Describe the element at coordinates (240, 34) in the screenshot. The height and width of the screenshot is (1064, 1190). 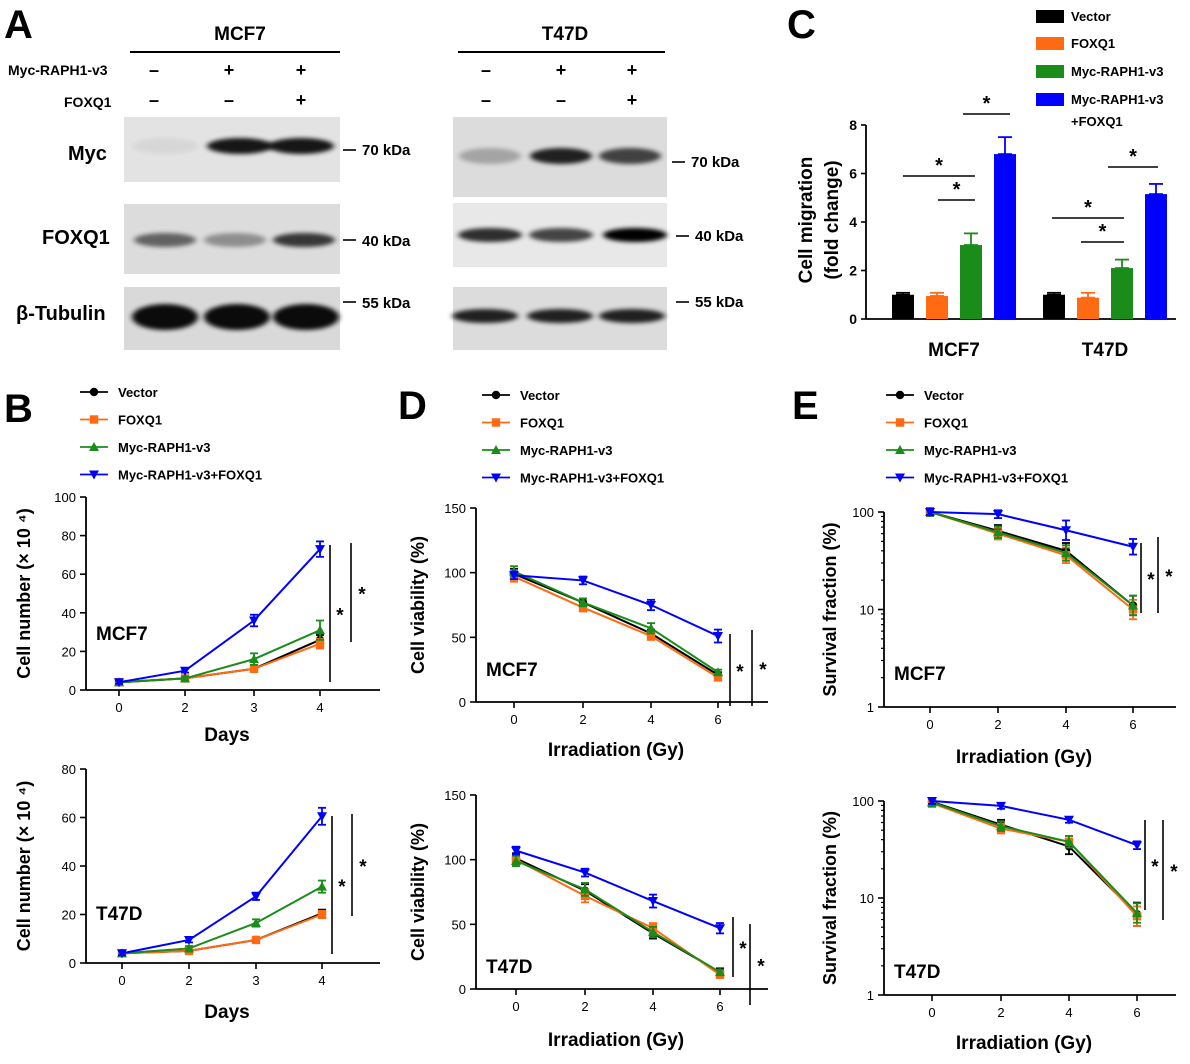
I see `blot-cellline-mcf7: MCF7` at that location.